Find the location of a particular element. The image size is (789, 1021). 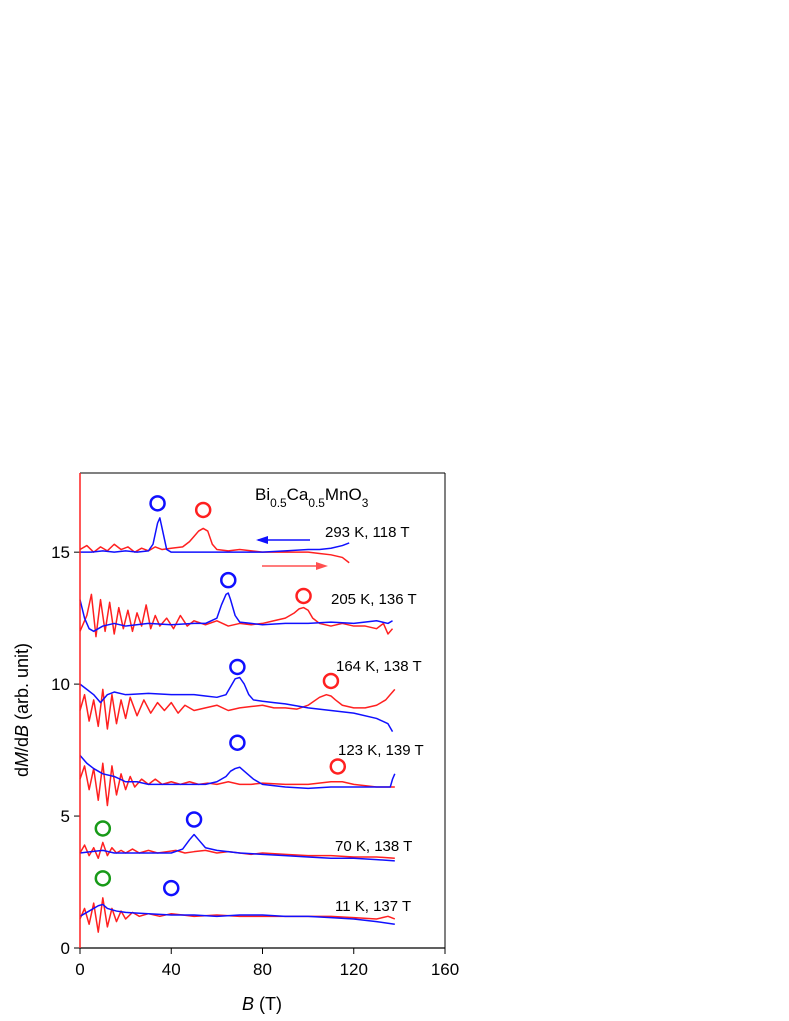

y-tick-label: 0 is located at coordinates (65, 948).